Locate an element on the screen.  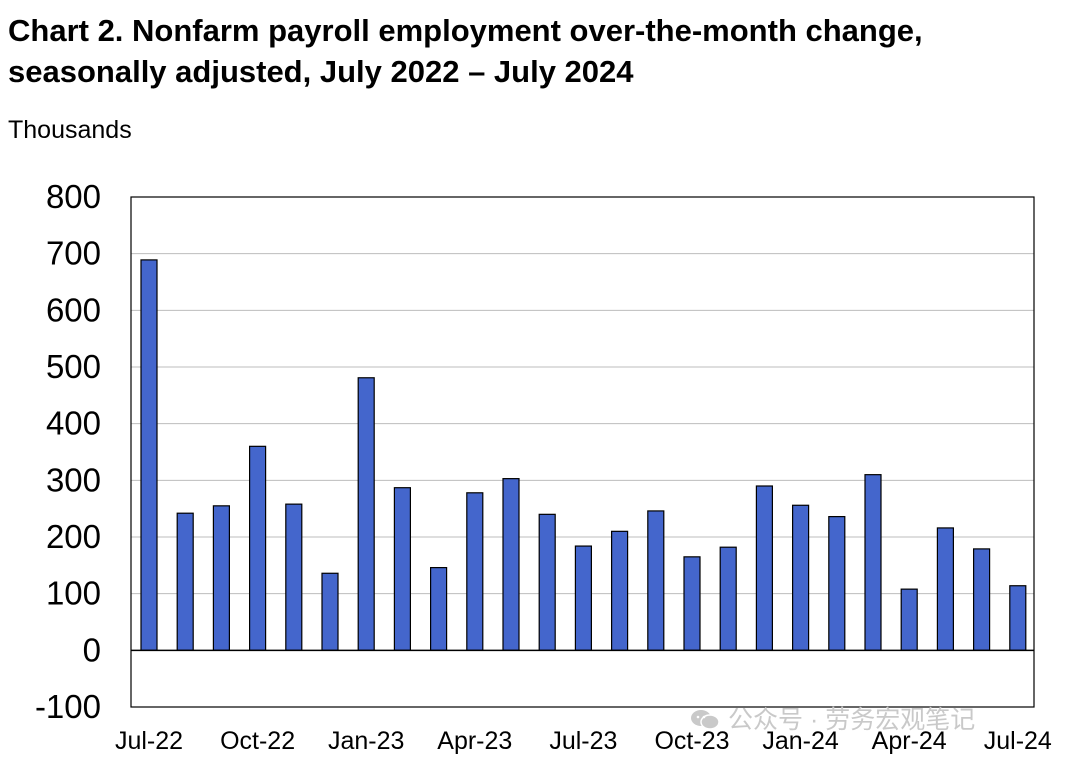
x-tick-label: Oct-23 is located at coordinates (691, 741).